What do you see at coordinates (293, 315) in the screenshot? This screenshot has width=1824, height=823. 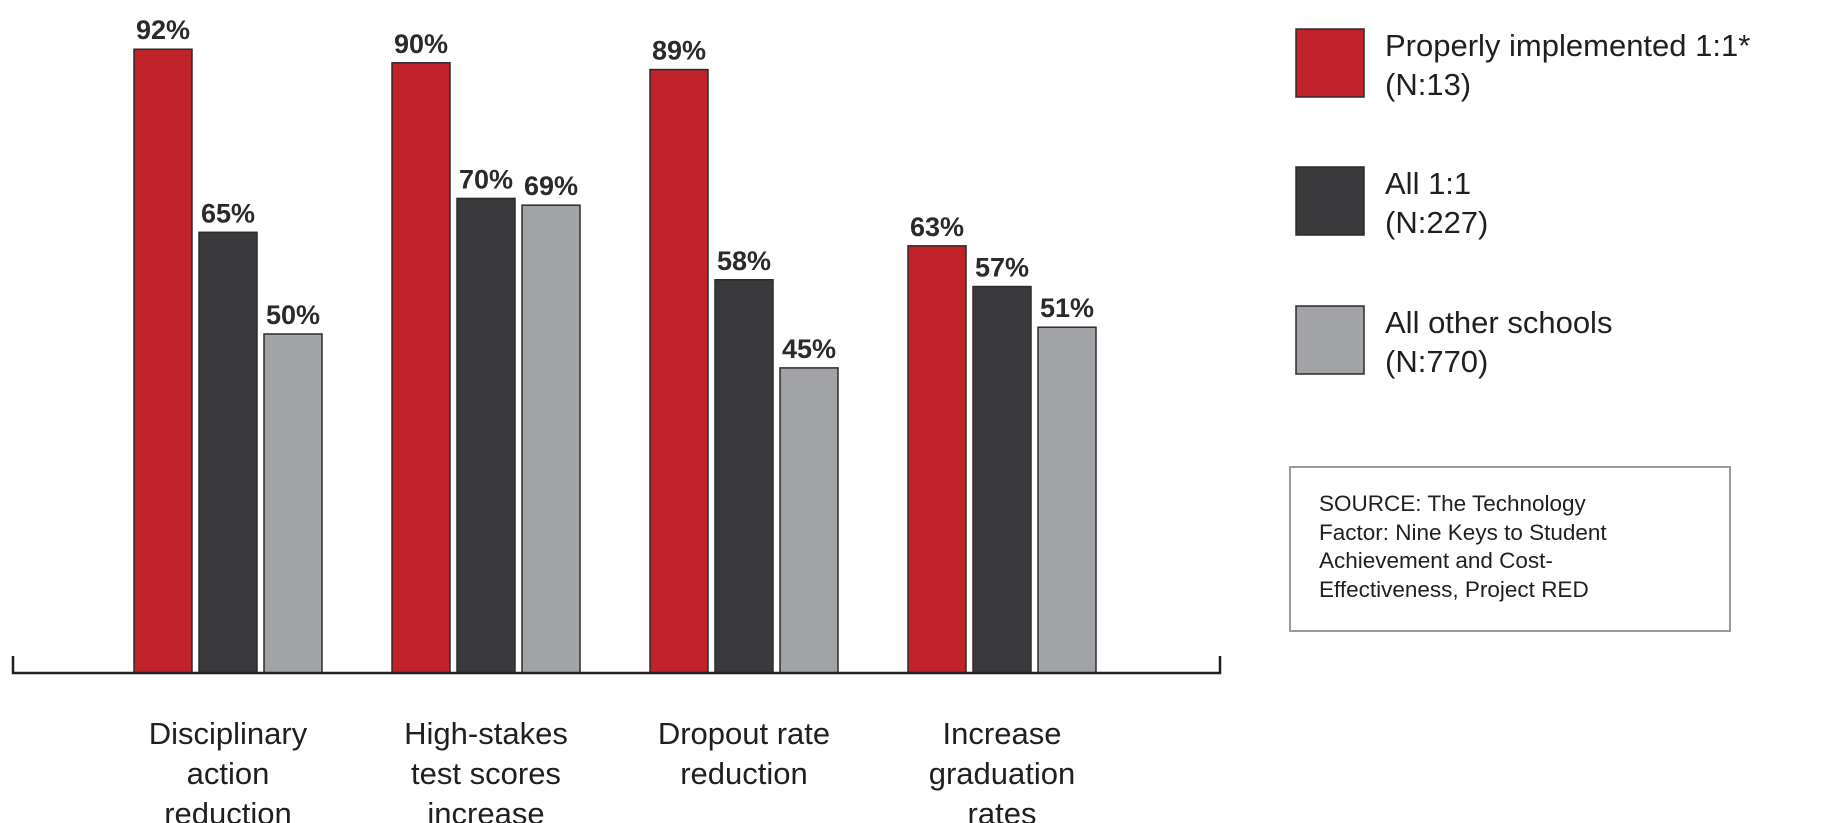 I see `bar-value-label: 50%` at bounding box center [293, 315].